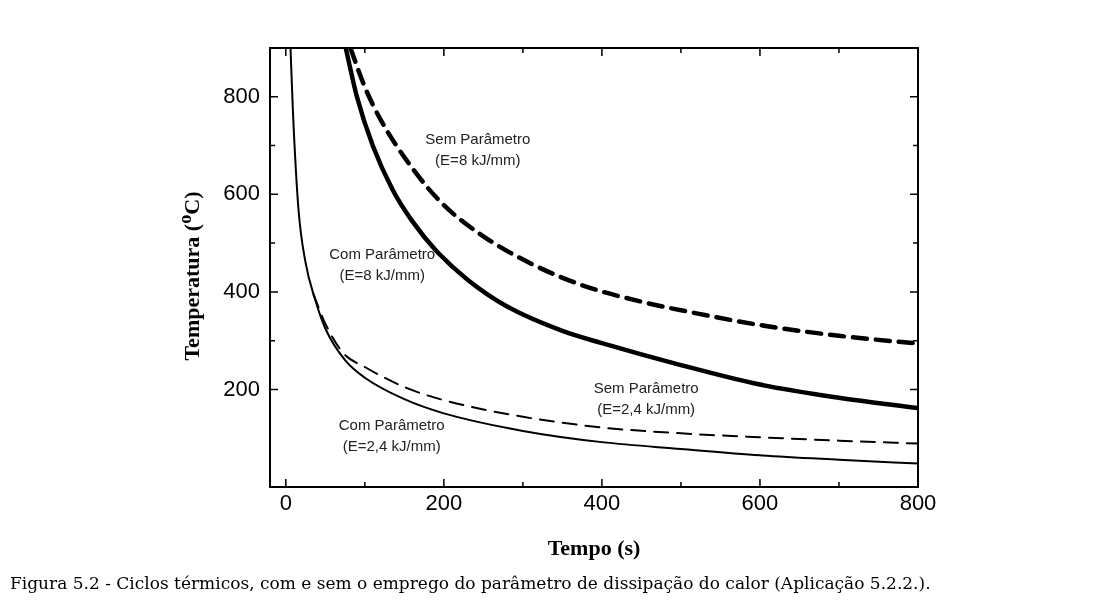 The image size is (1097, 608). Describe the element at coordinates (594, 548) in the screenshot. I see `x-axis-title: Tempo (s)` at that location.